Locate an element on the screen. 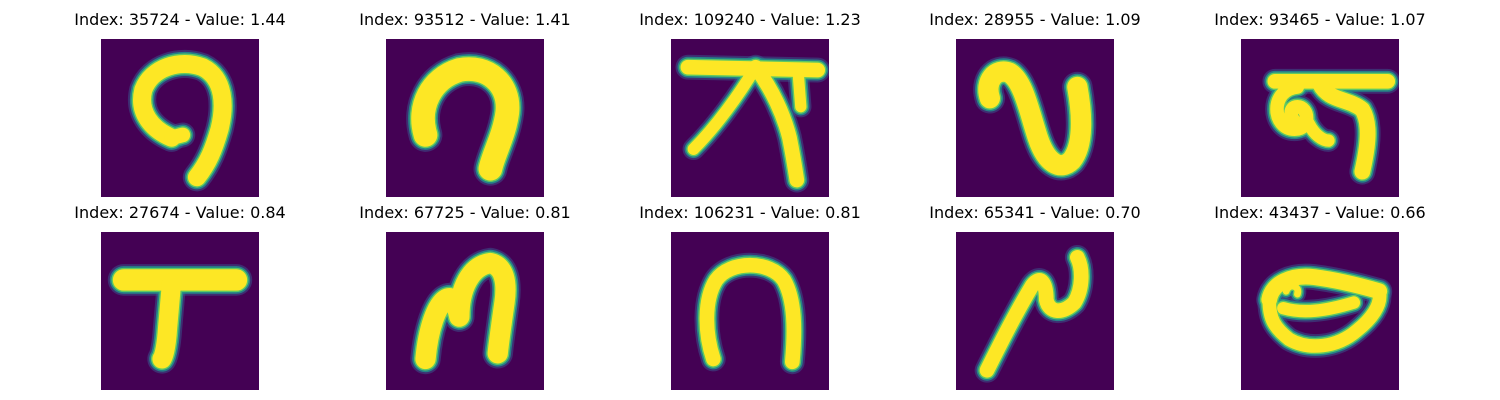 Image resolution: width=1500 pixels, height=400 pixels. image-panel: Index: 28955 - Value: 1.09 is located at coordinates (1035, 101).